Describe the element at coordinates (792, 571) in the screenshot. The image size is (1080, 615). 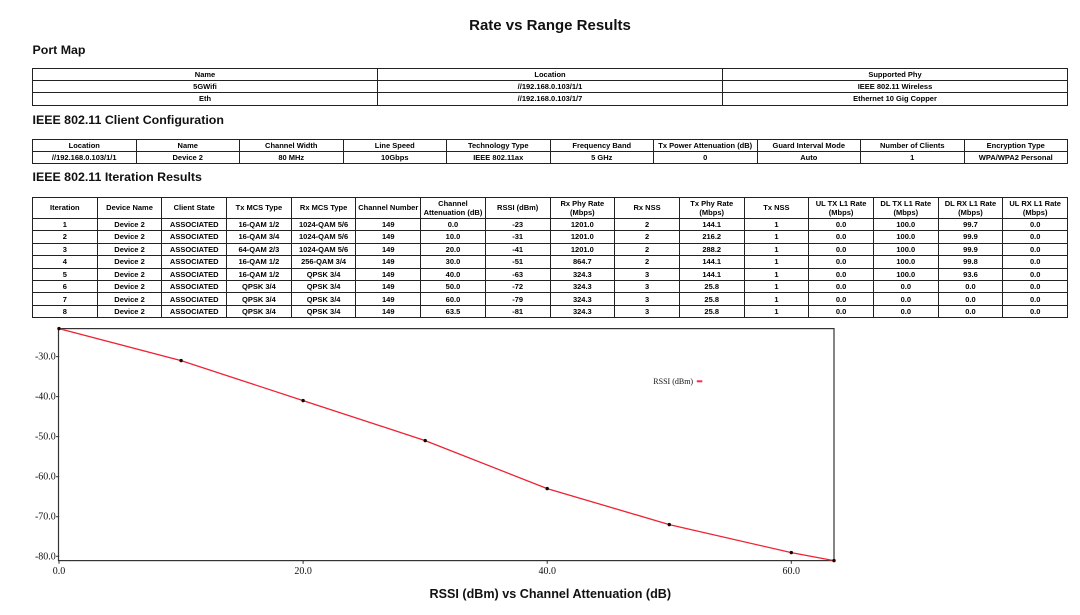
I see `svg-text: 60.0` at that location.